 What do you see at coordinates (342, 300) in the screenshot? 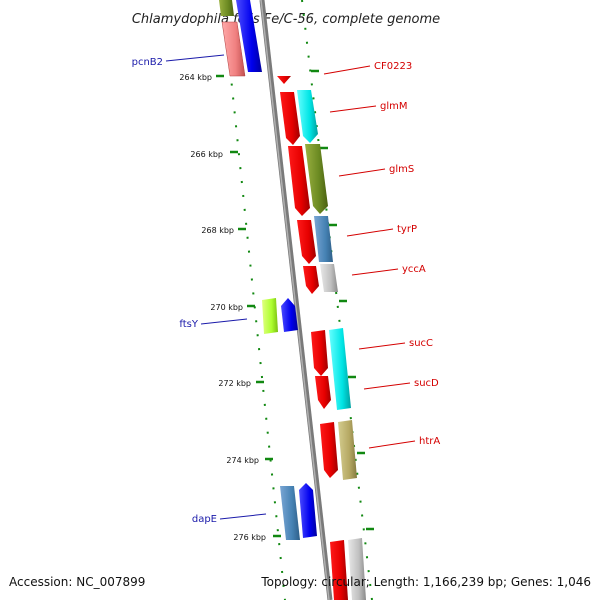
I see `outer-ticks` at bounding box center [342, 300].